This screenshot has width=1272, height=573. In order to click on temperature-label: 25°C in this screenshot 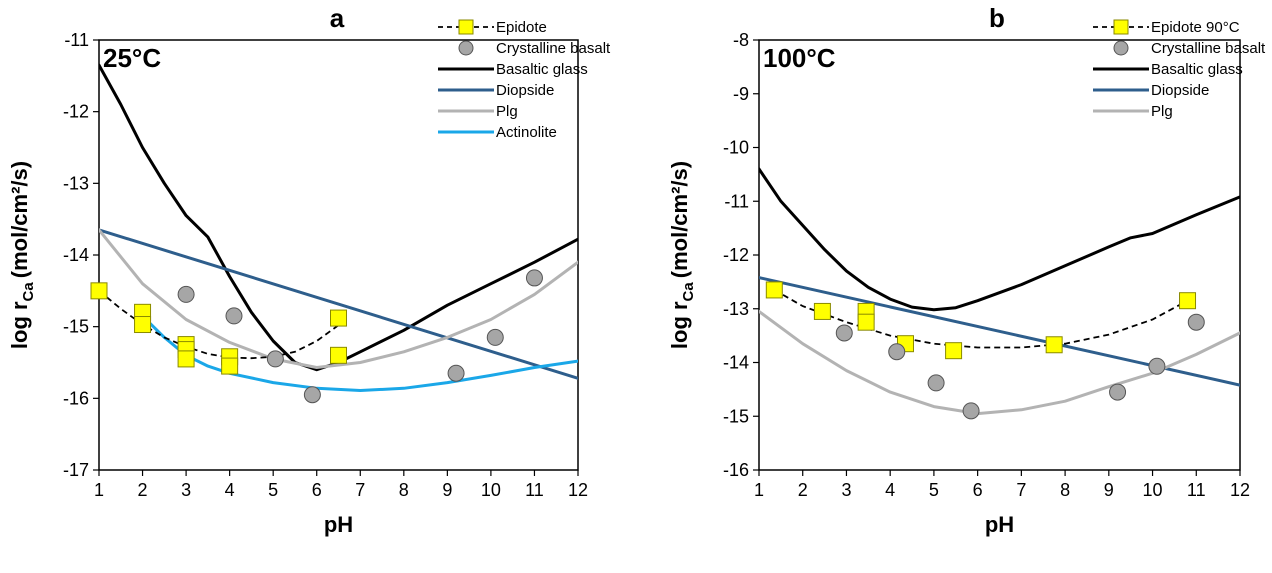, I will do `click(132, 58)`.